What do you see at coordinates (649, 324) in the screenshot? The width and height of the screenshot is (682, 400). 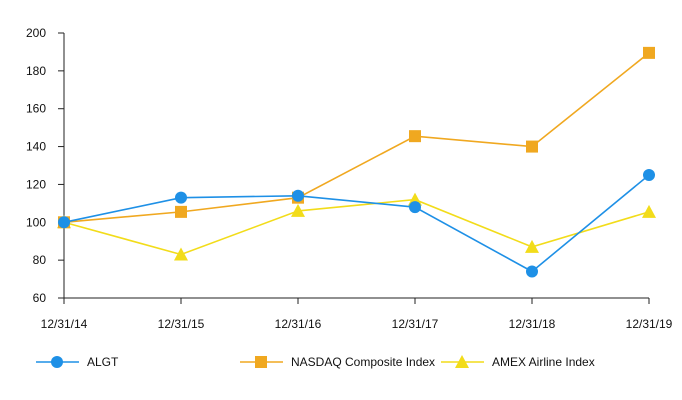 I see `x-tick-label: 12/31/19` at bounding box center [649, 324].